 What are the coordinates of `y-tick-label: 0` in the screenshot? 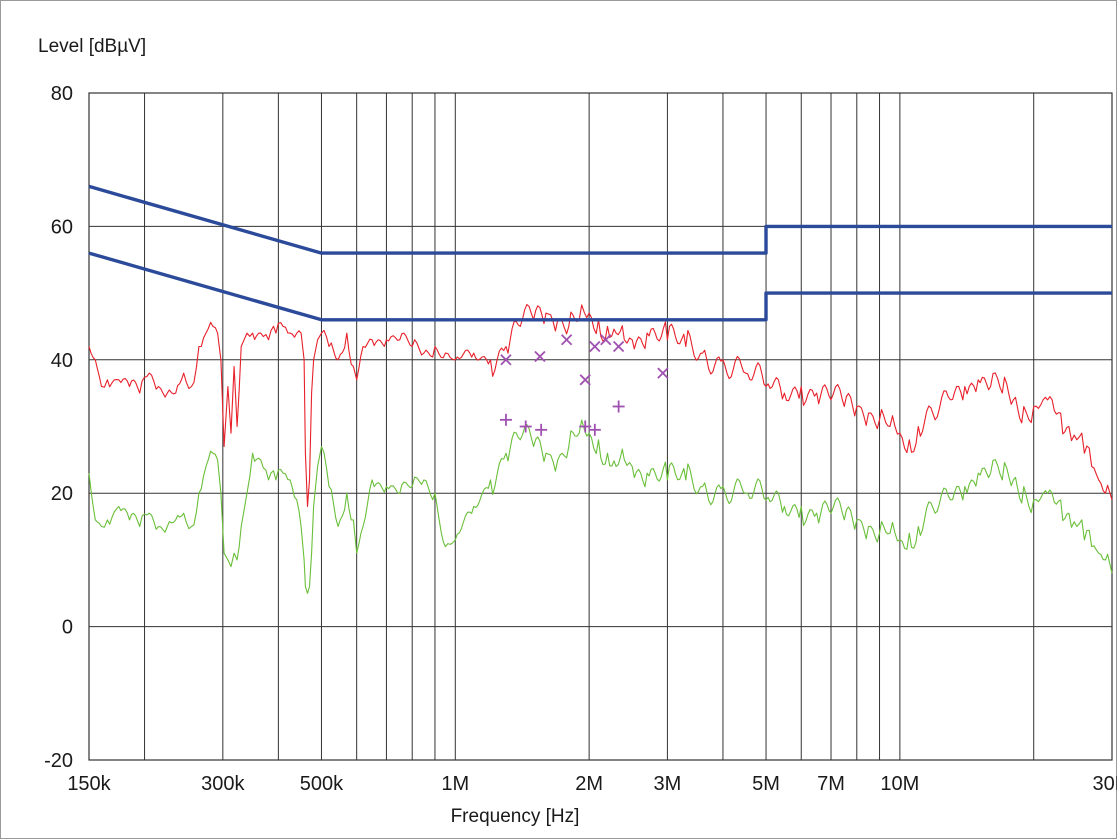 It's located at (67, 628).